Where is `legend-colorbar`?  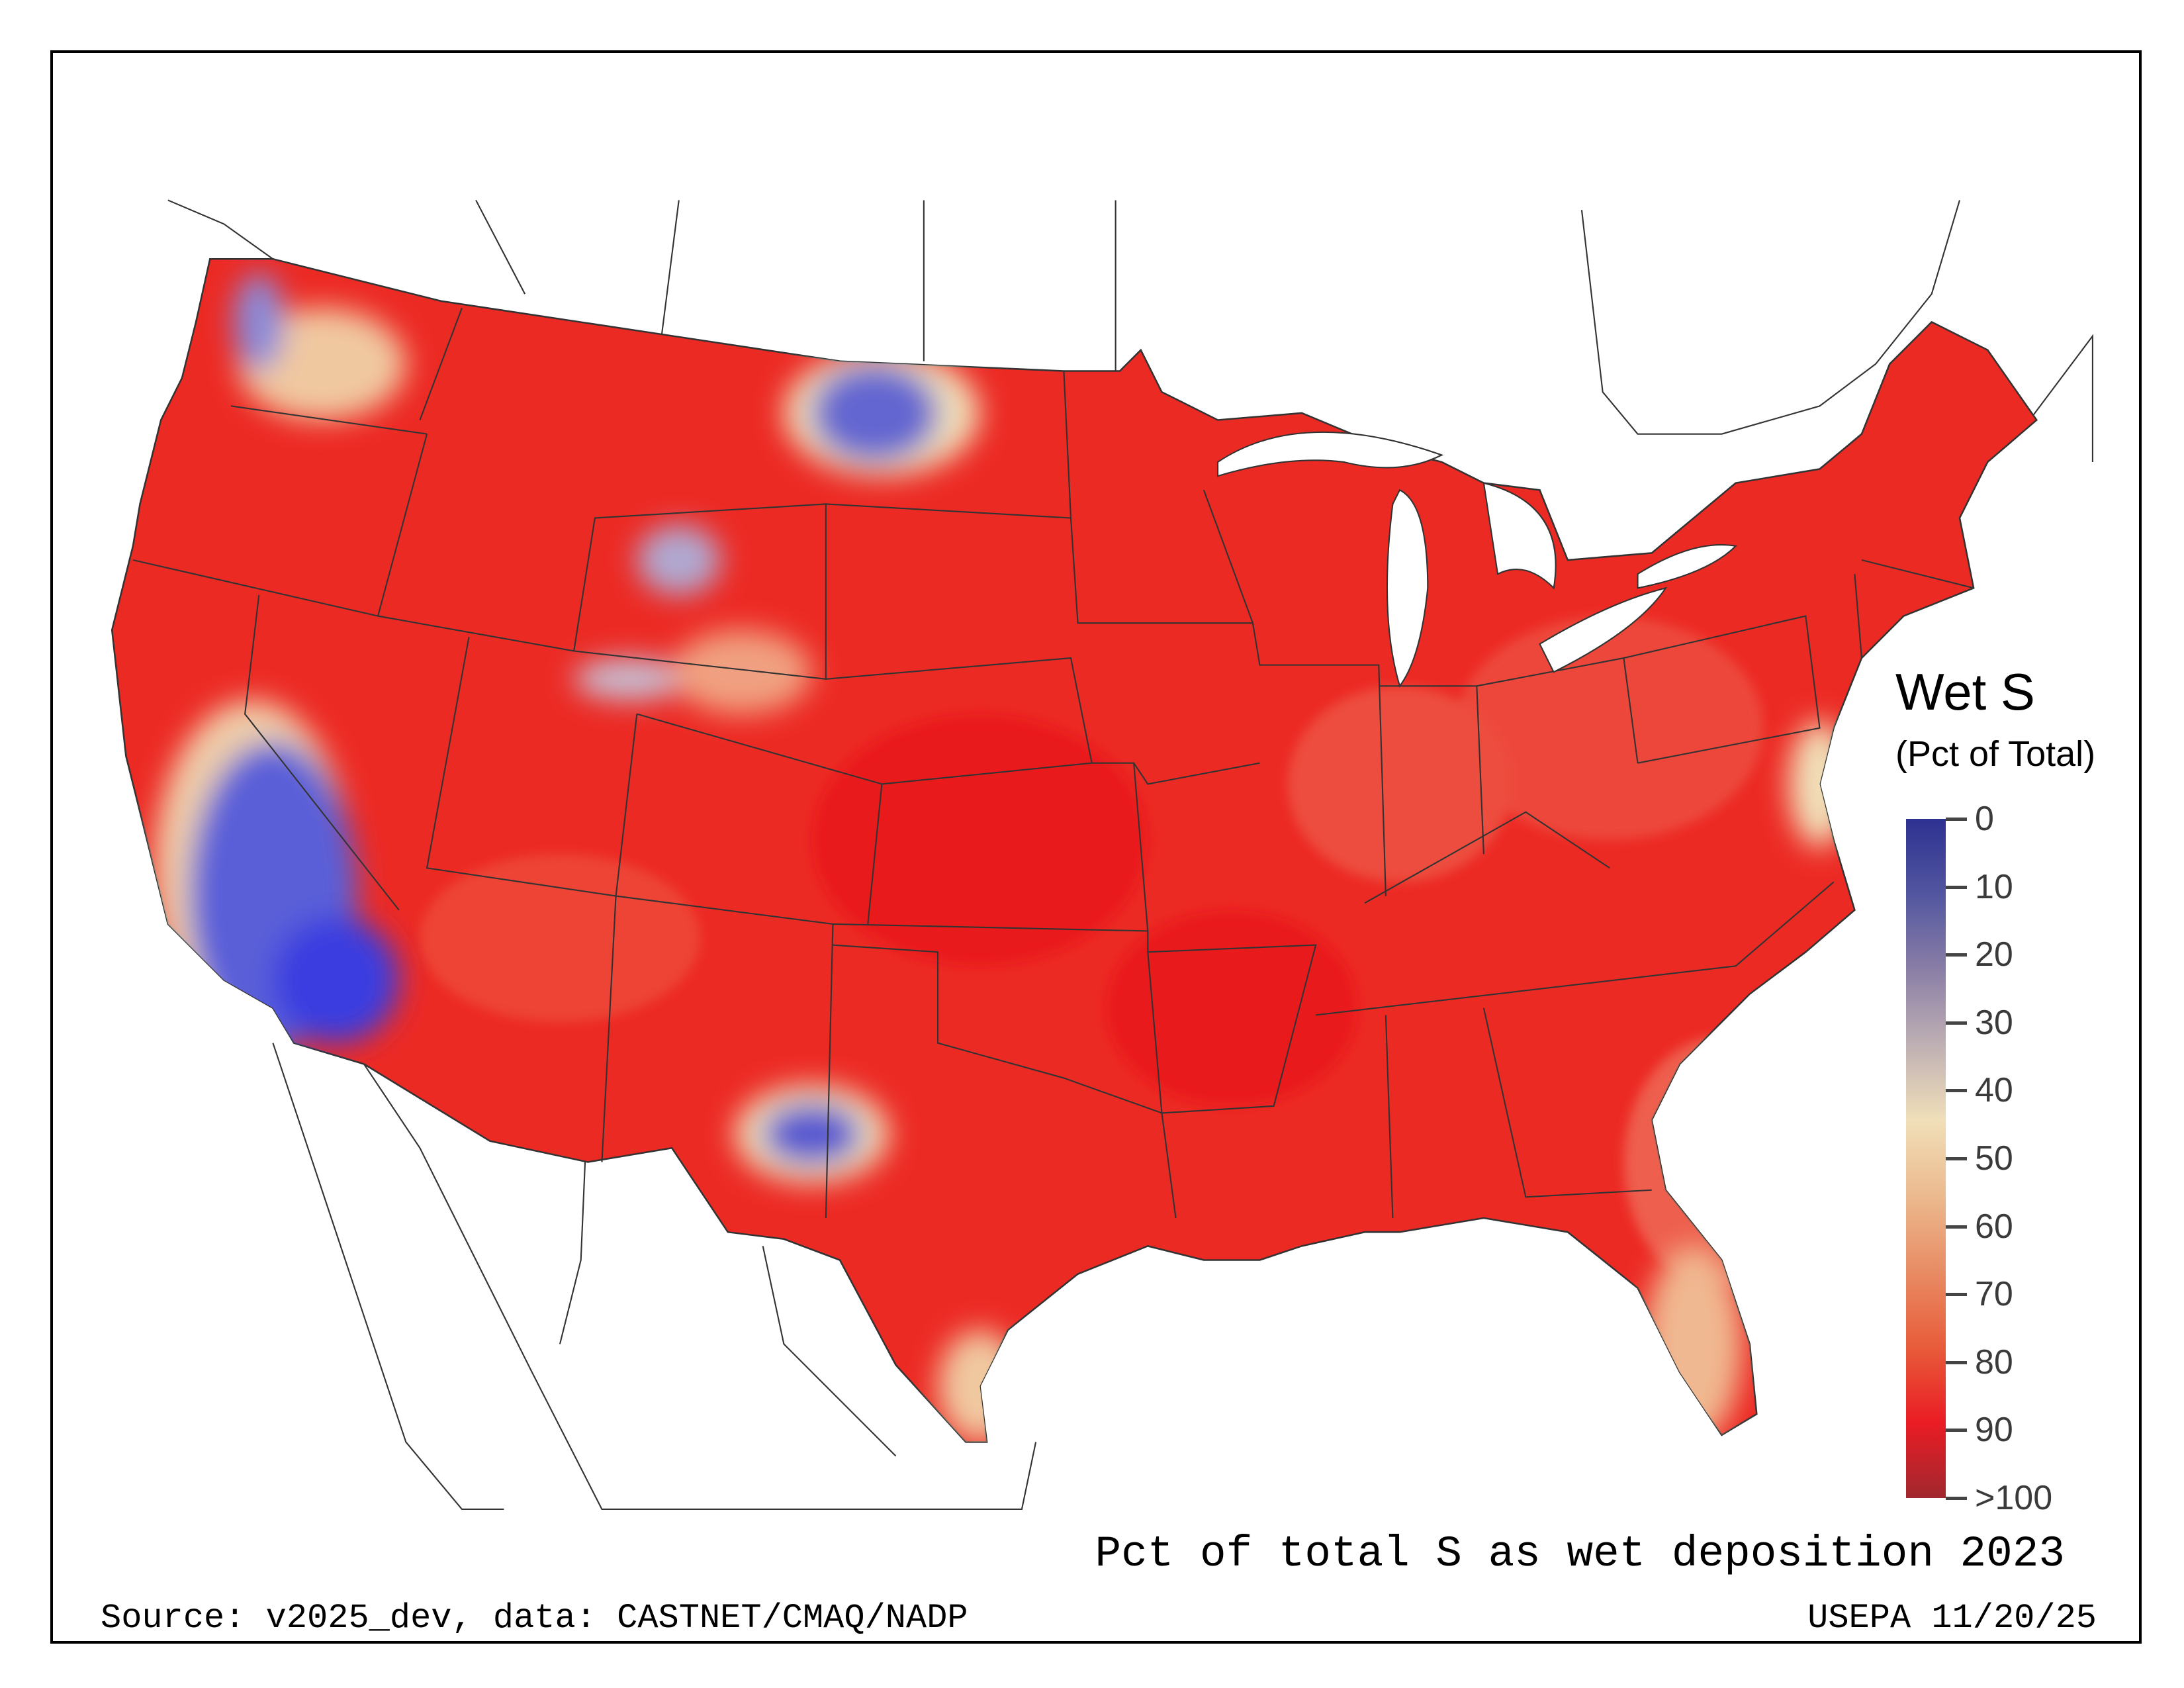 legend-colorbar is located at coordinates (1926, 1158).